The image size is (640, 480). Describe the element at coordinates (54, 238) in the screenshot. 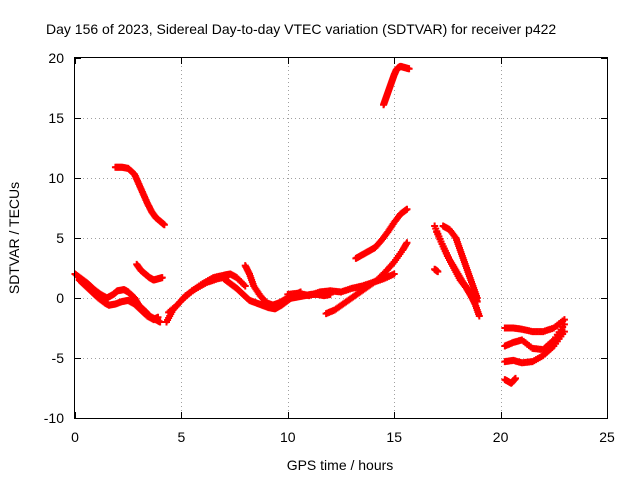

I see `y-tick-labels: -10 -5 0 5 10 15 20` at that location.